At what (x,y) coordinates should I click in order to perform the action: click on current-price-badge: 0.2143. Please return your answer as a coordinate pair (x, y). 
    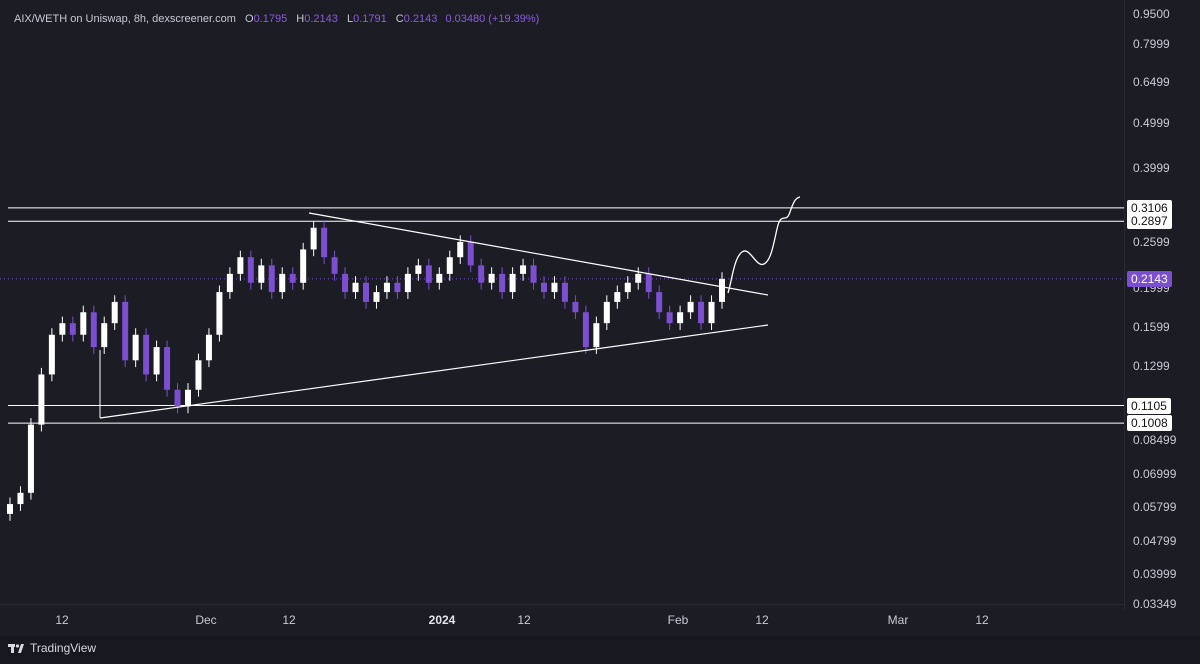
    Looking at the image, I should click on (1149, 278).